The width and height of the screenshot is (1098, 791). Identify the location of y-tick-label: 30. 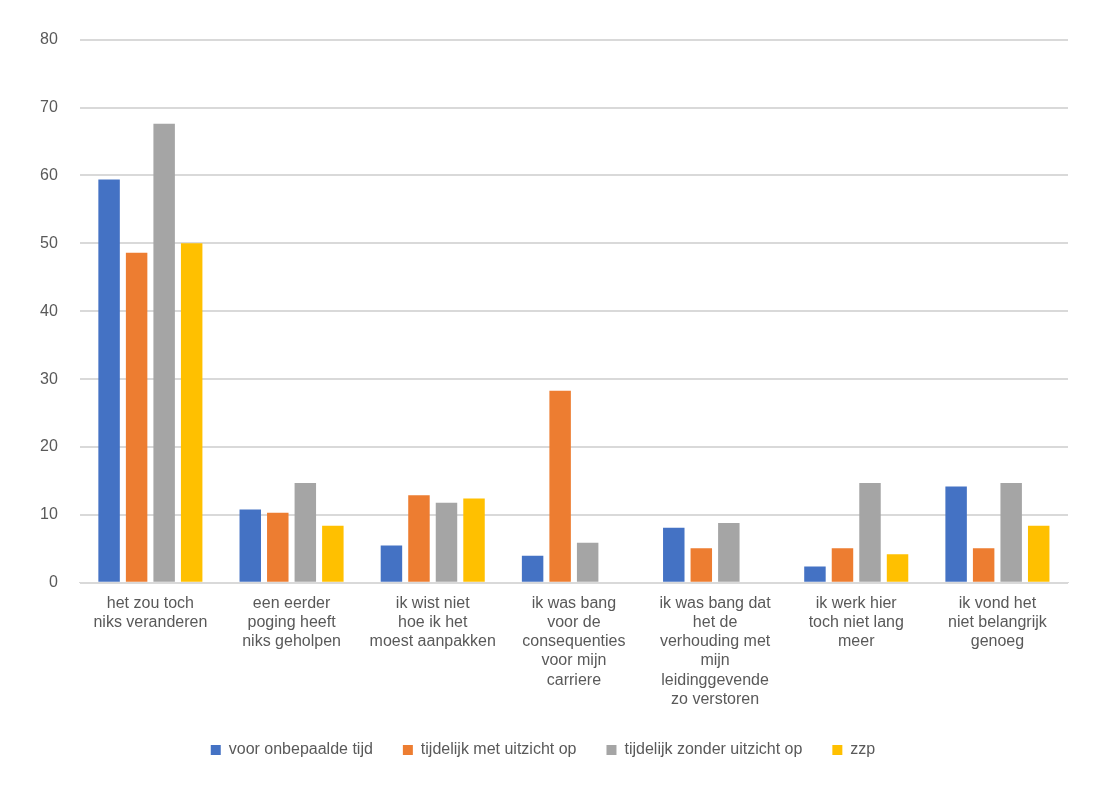
(49, 378).